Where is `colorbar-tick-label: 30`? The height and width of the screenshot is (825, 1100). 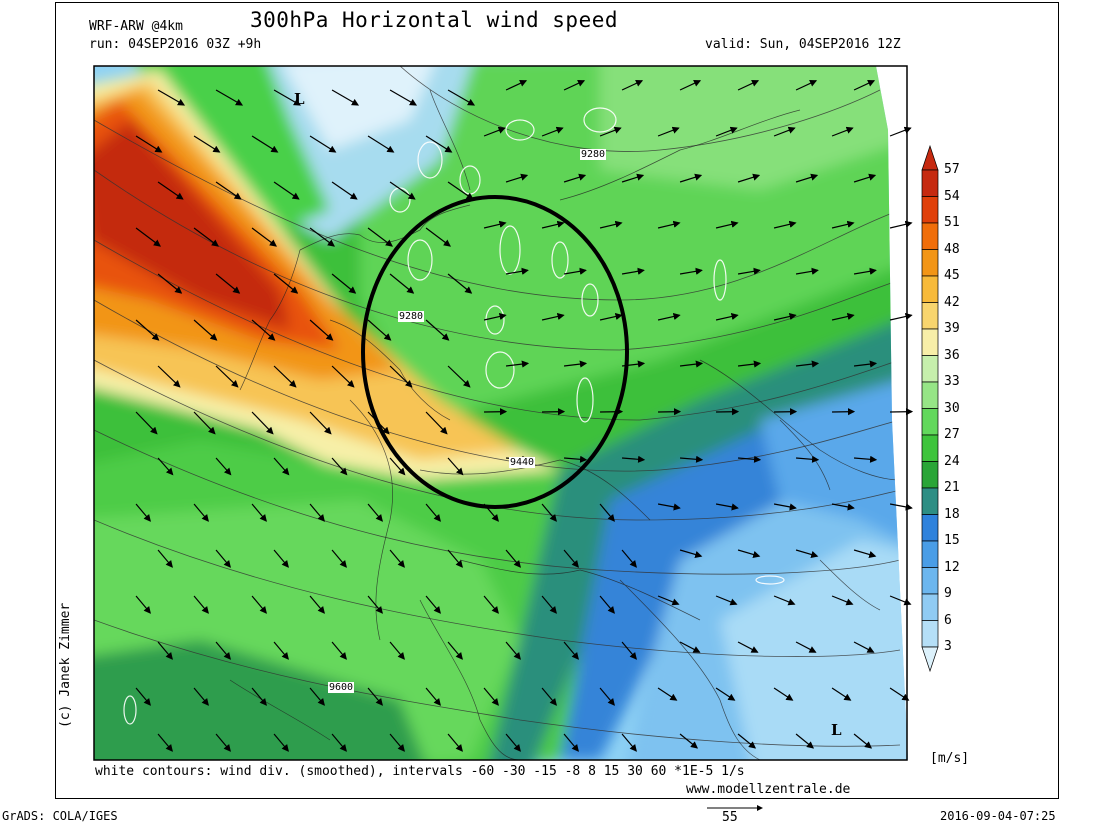
colorbar-tick-label: 30 is located at coordinates (952, 408).